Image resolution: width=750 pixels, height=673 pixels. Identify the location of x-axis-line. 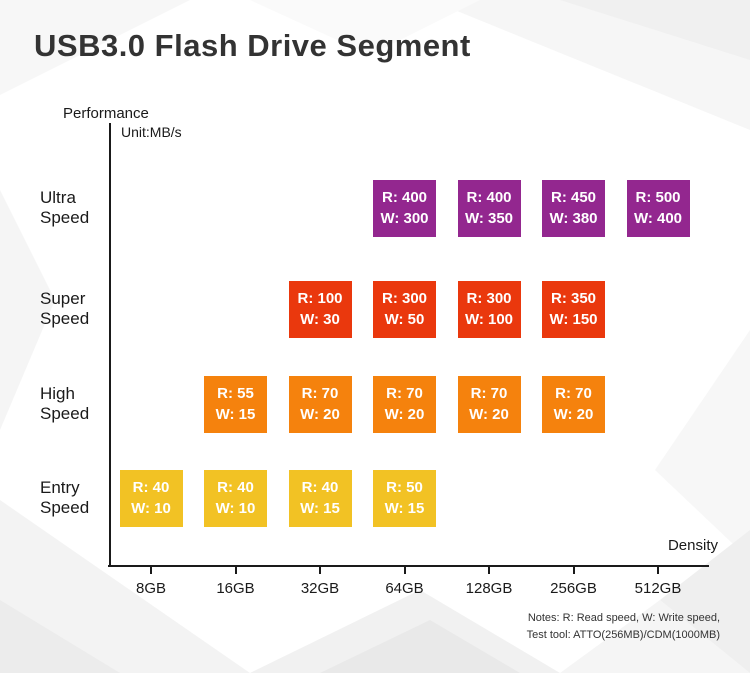
(408, 566).